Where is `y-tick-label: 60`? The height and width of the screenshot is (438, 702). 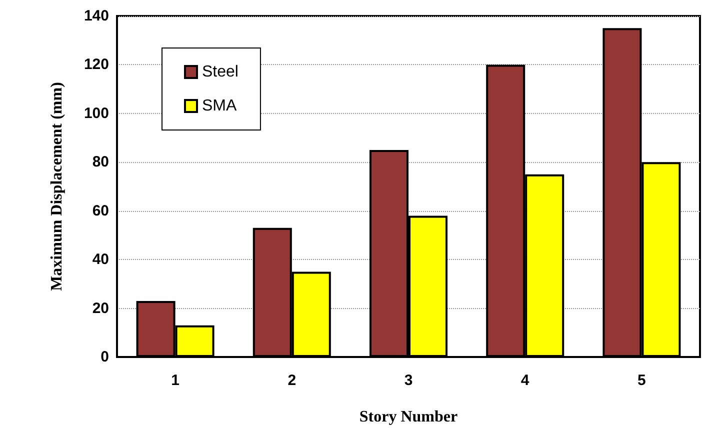 y-tick-label: 60 is located at coordinates (100, 211).